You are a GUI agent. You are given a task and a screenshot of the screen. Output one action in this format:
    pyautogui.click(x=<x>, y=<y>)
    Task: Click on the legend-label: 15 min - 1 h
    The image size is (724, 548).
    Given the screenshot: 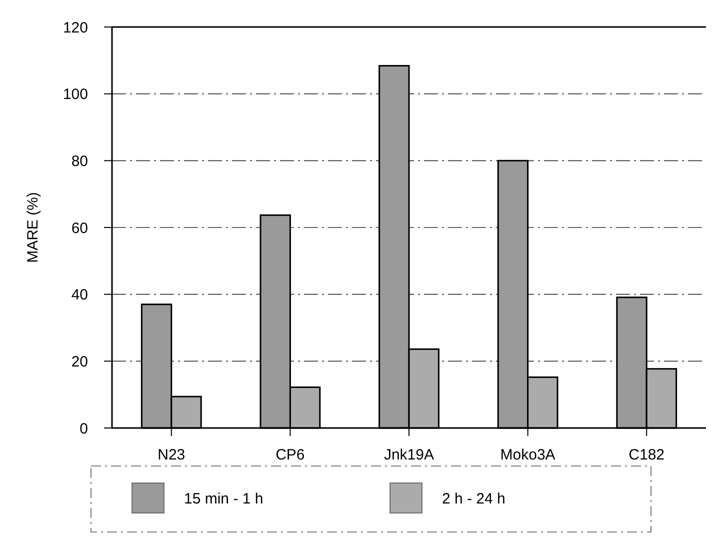 What is the action you would take?
    pyautogui.click(x=224, y=499)
    